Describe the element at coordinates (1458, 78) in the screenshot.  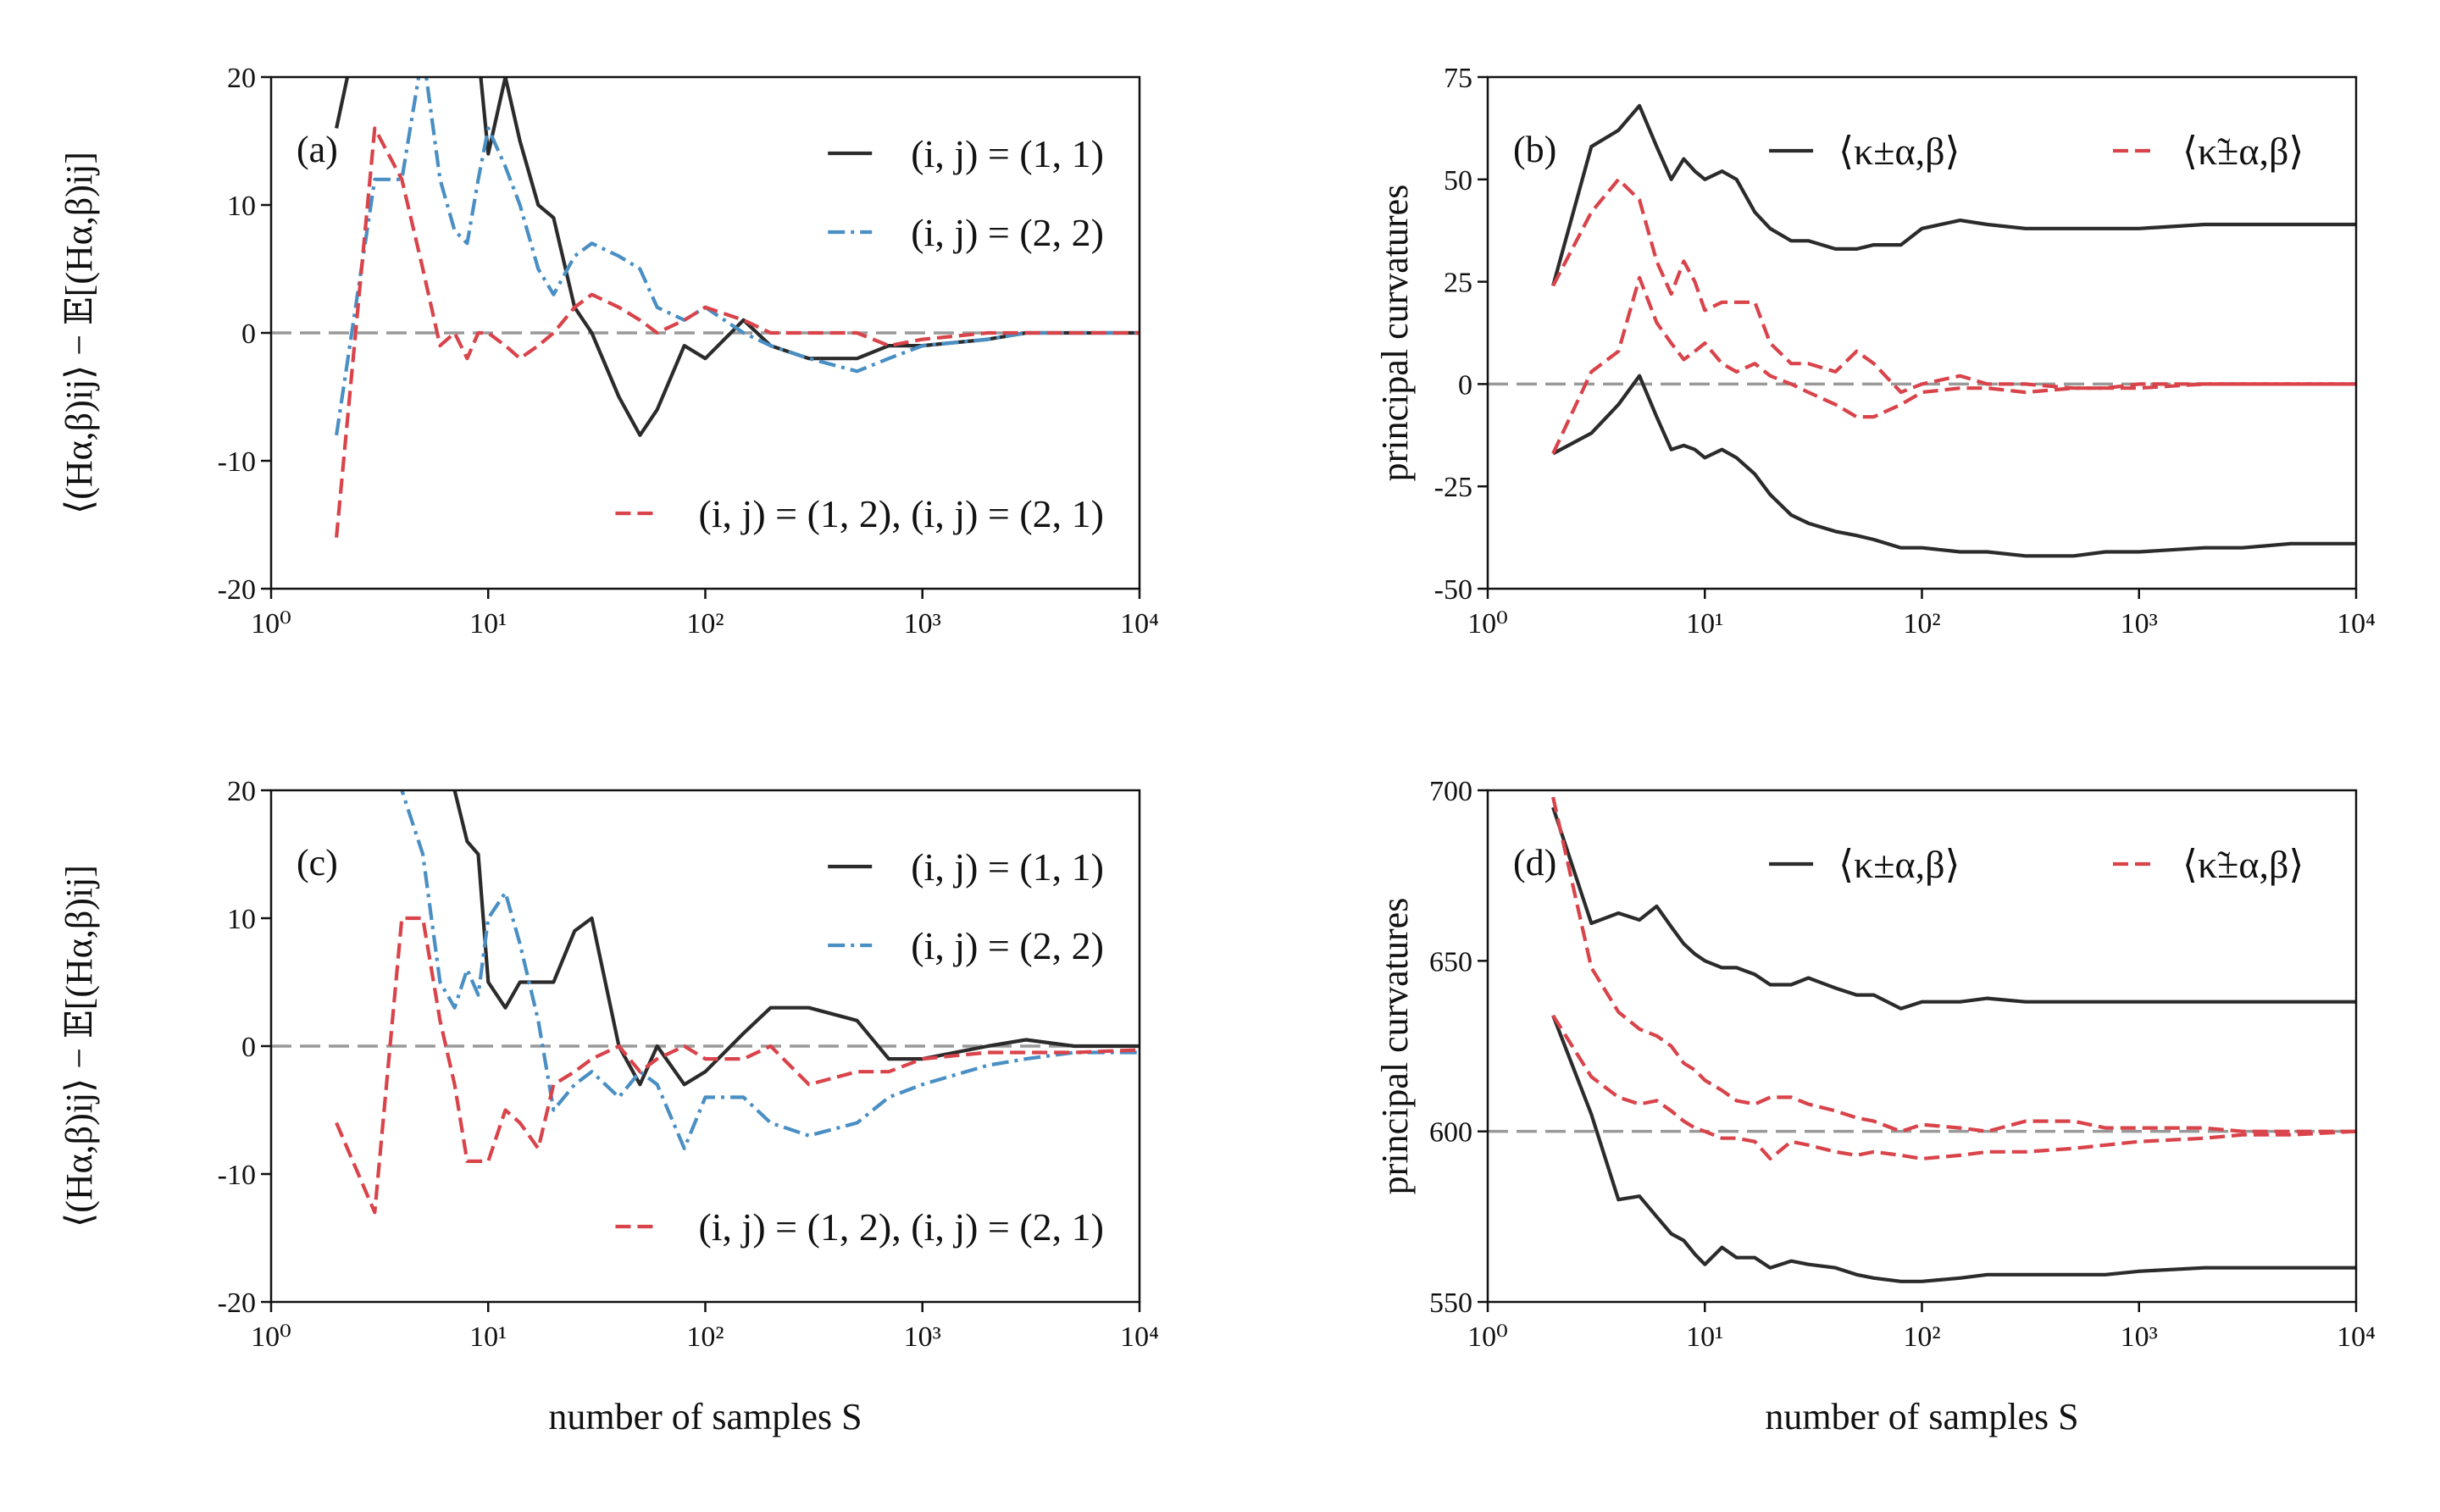
I see `y-tick-label: 75` at that location.